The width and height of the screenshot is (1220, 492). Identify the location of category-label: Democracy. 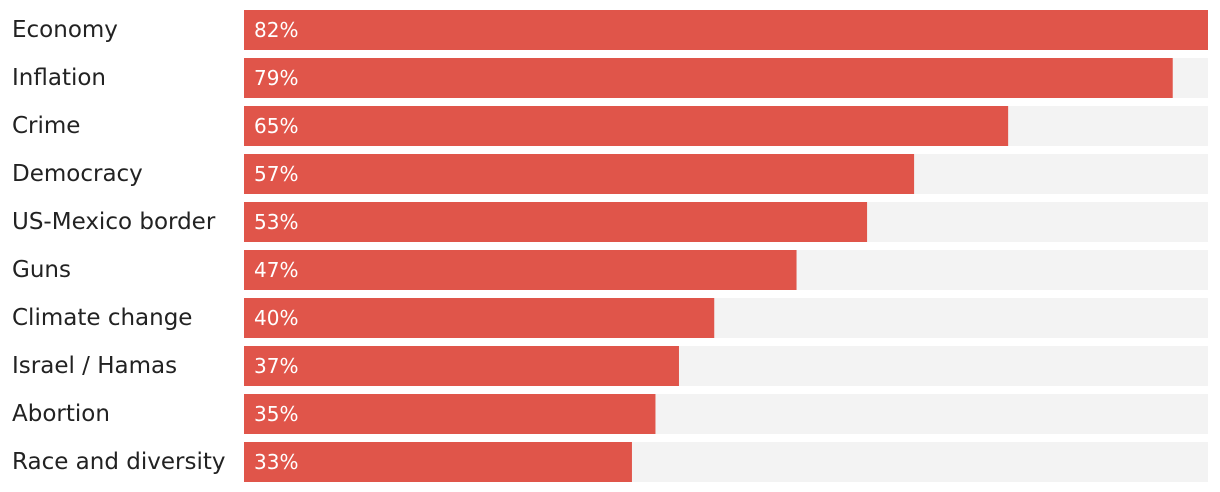
(77, 174).